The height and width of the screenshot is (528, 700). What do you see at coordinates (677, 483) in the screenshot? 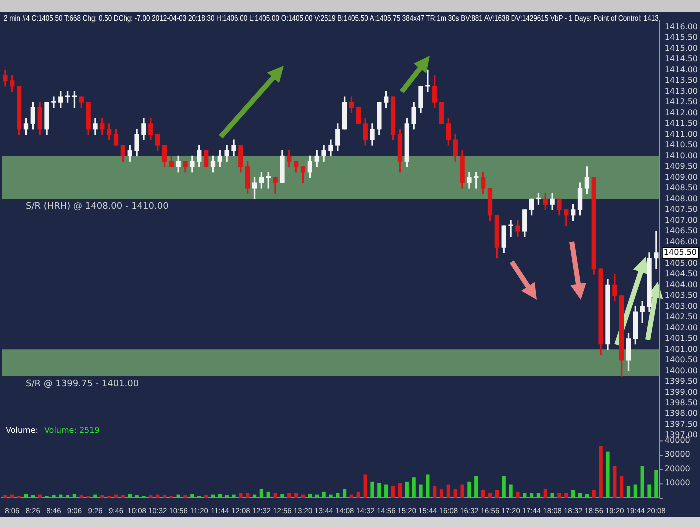
I see `y2-tick-label: 10000` at bounding box center [677, 483].